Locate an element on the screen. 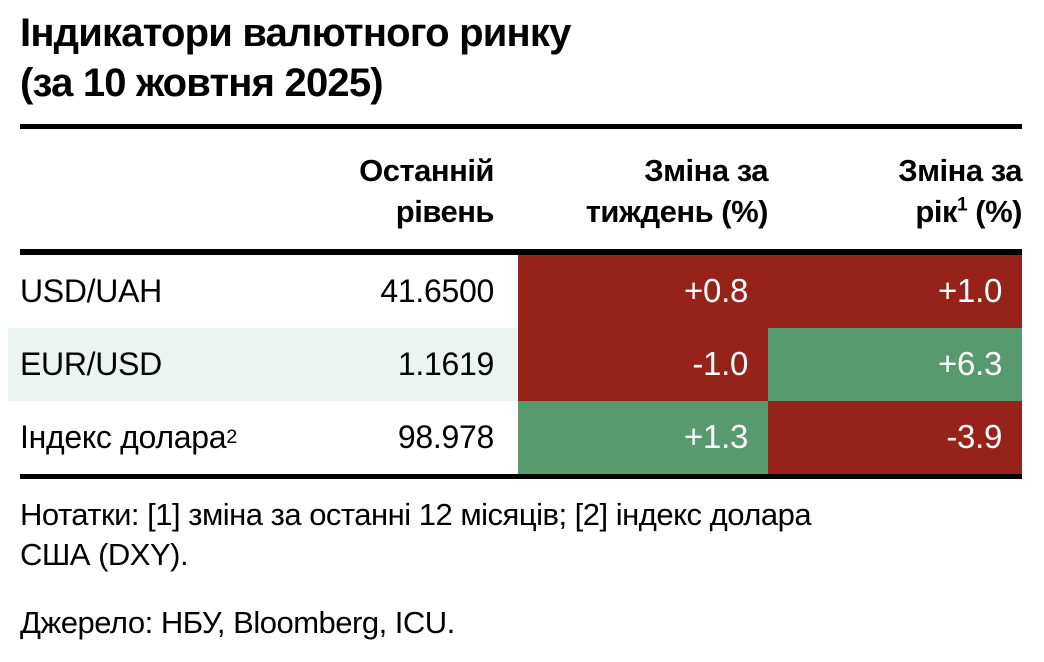 Image resolution: width=1044 pixels, height=662 pixels. week-change-value: +1.3 is located at coordinates (643, 437).